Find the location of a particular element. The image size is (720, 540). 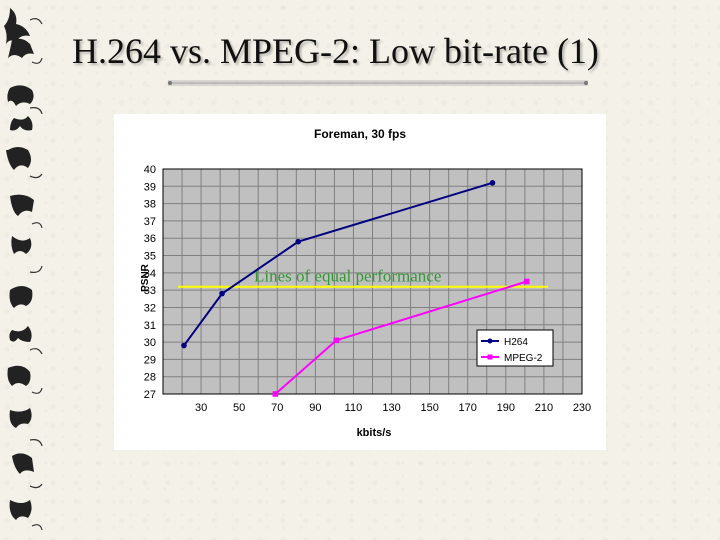

x-tick-label: 30 is located at coordinates (201, 408).